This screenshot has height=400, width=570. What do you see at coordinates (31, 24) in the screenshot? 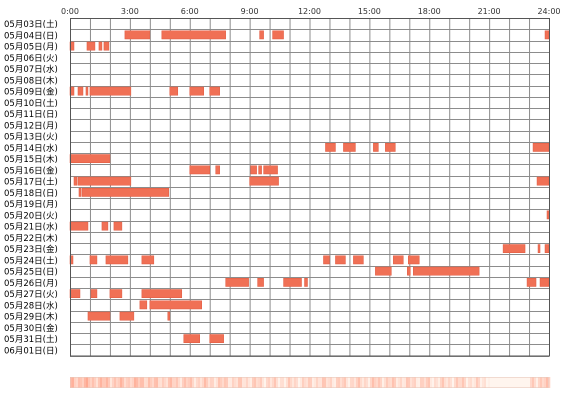
I see `row-date-label: 05月03日(土)` at bounding box center [31, 24].